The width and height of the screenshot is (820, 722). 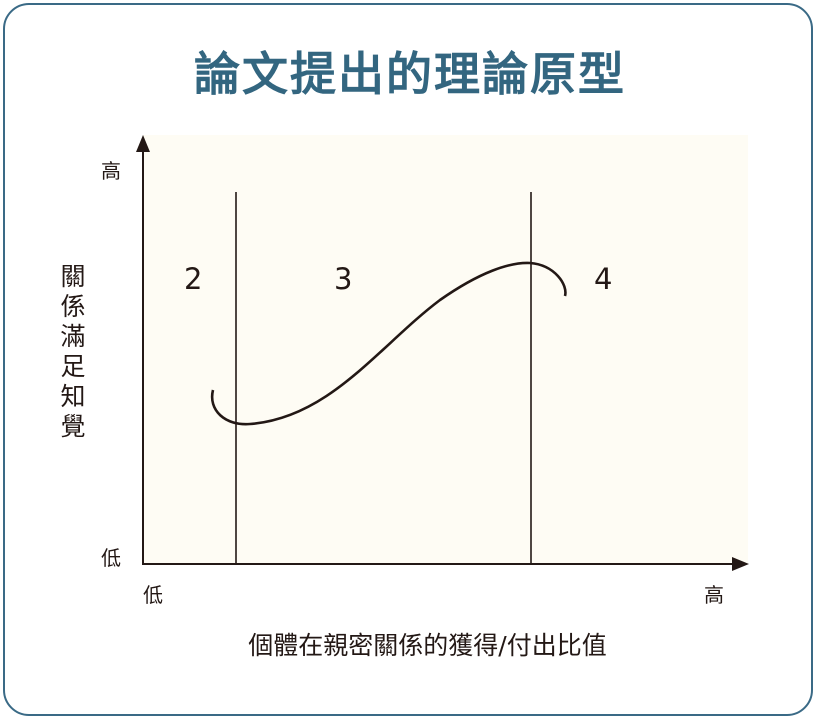 What do you see at coordinates (740, 564) in the screenshot?
I see `x-axis-arrow` at bounding box center [740, 564].